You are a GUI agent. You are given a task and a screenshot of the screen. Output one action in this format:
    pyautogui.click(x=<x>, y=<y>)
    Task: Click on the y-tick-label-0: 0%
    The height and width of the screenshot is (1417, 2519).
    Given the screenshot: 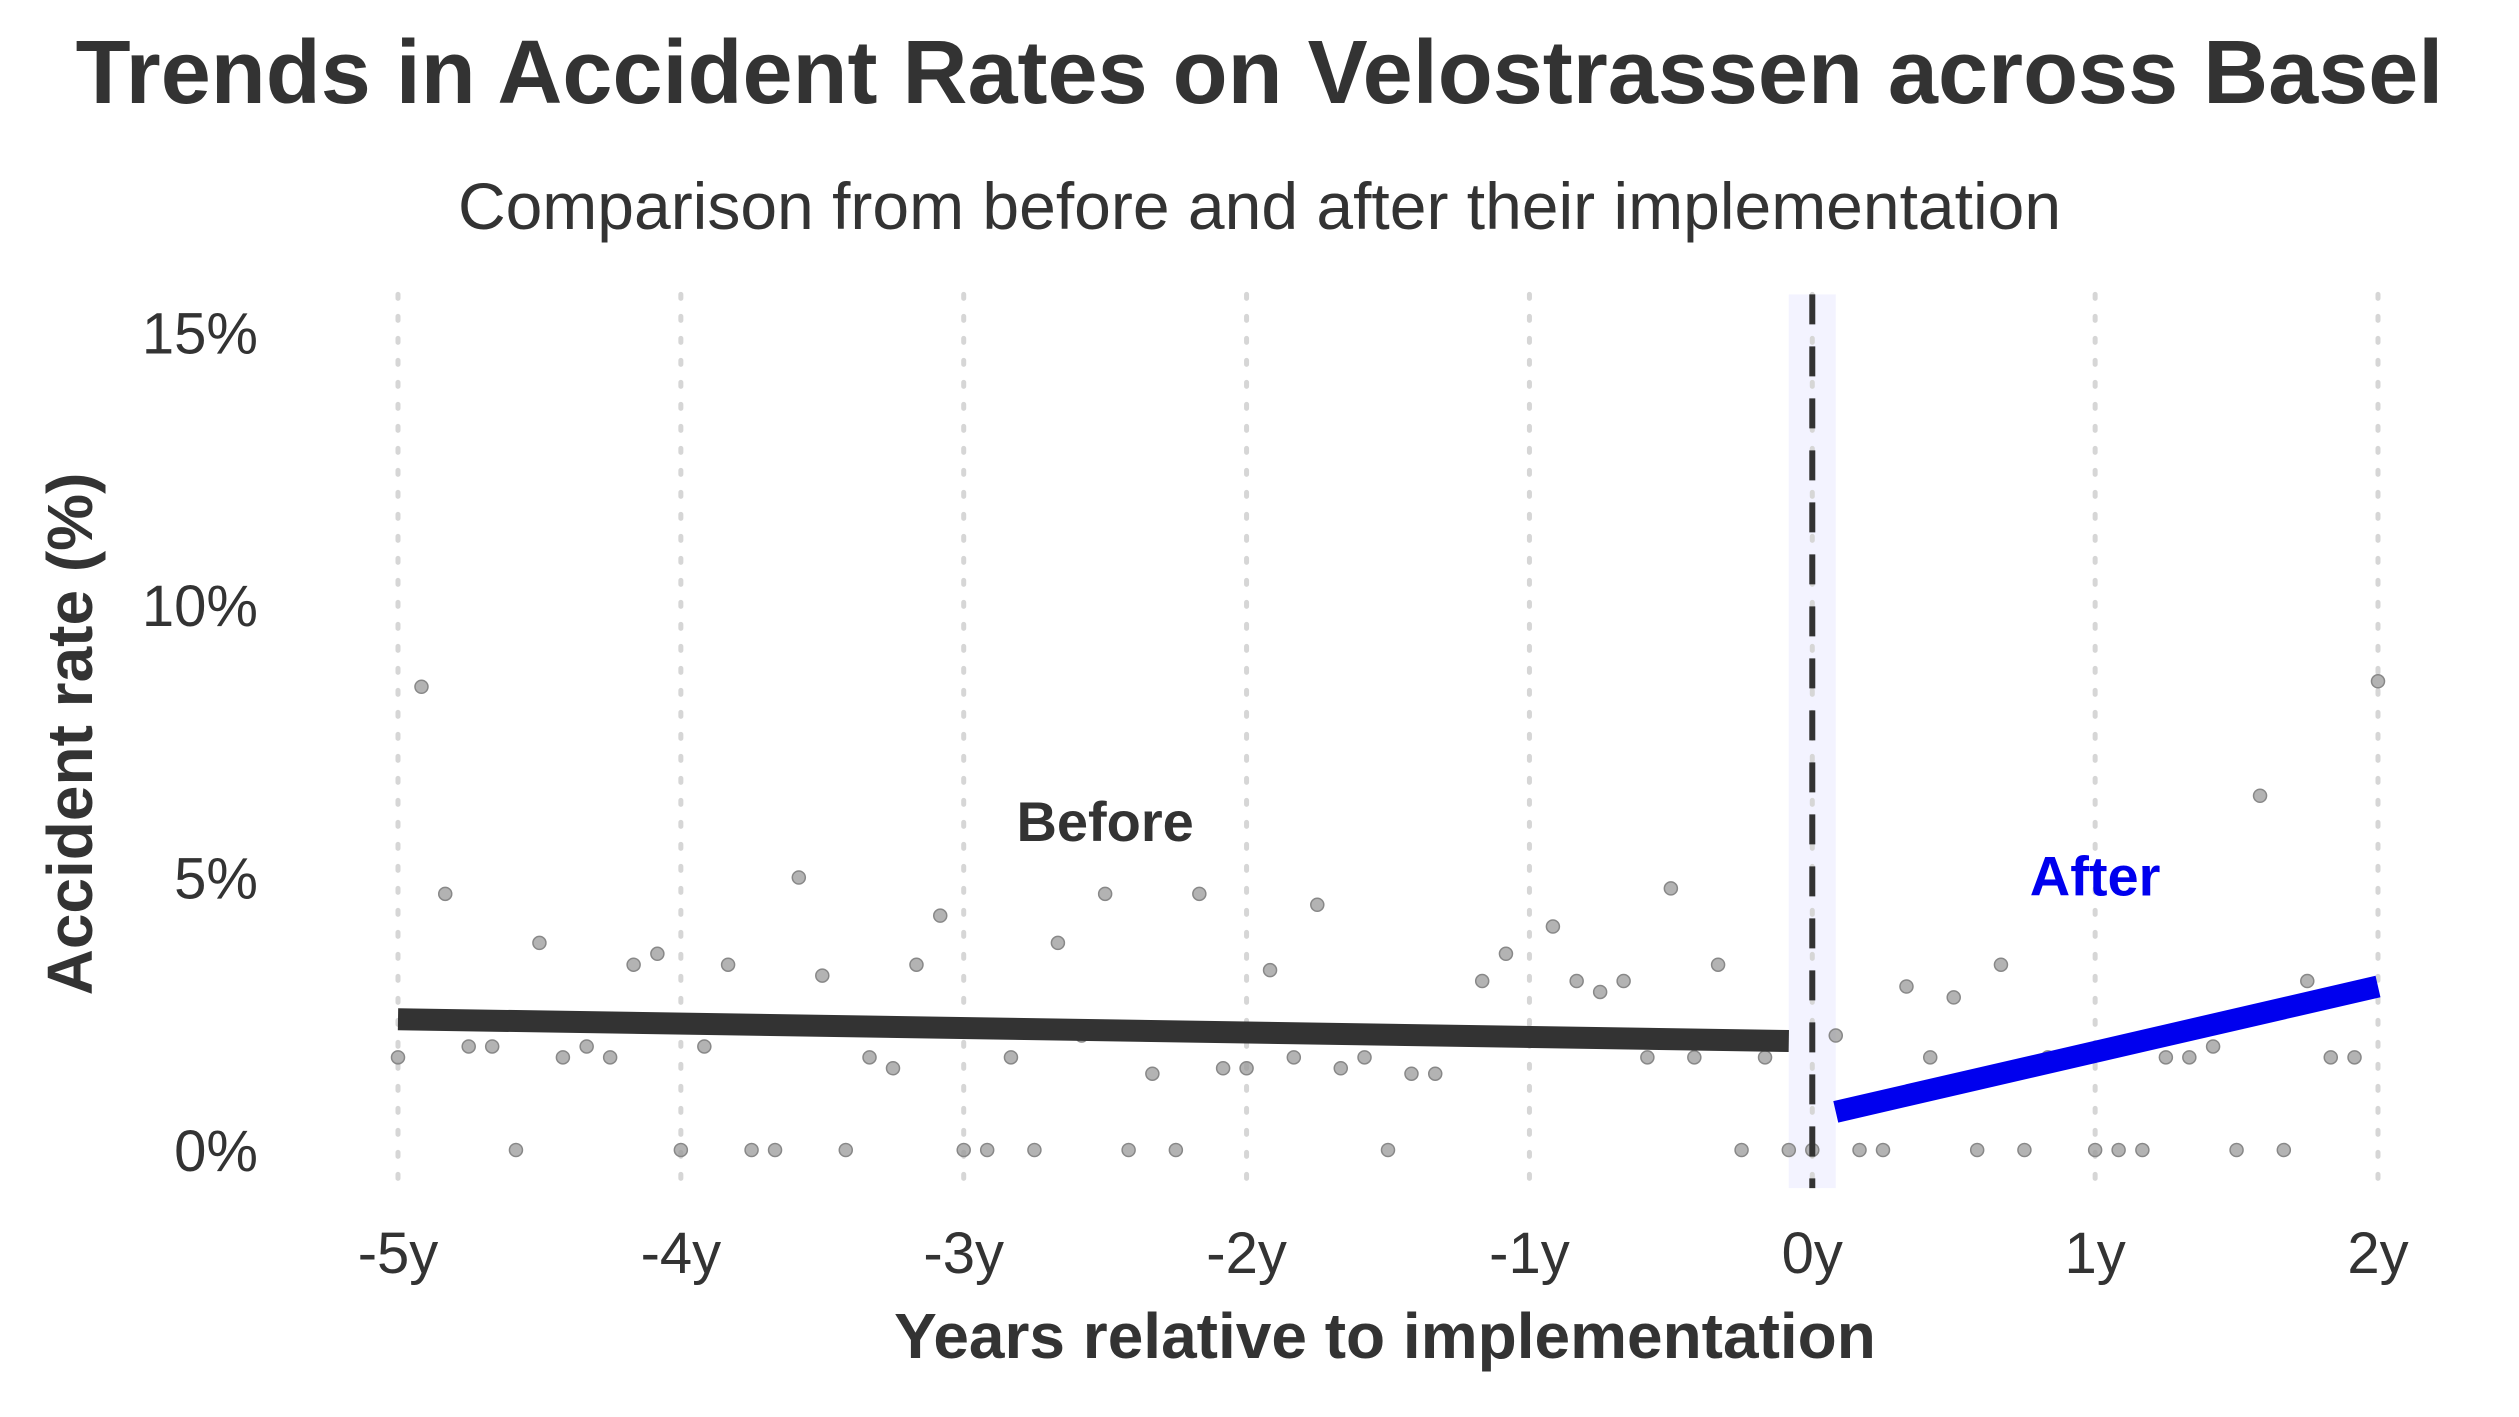 What is the action you would take?
    pyautogui.click(x=216, y=1151)
    